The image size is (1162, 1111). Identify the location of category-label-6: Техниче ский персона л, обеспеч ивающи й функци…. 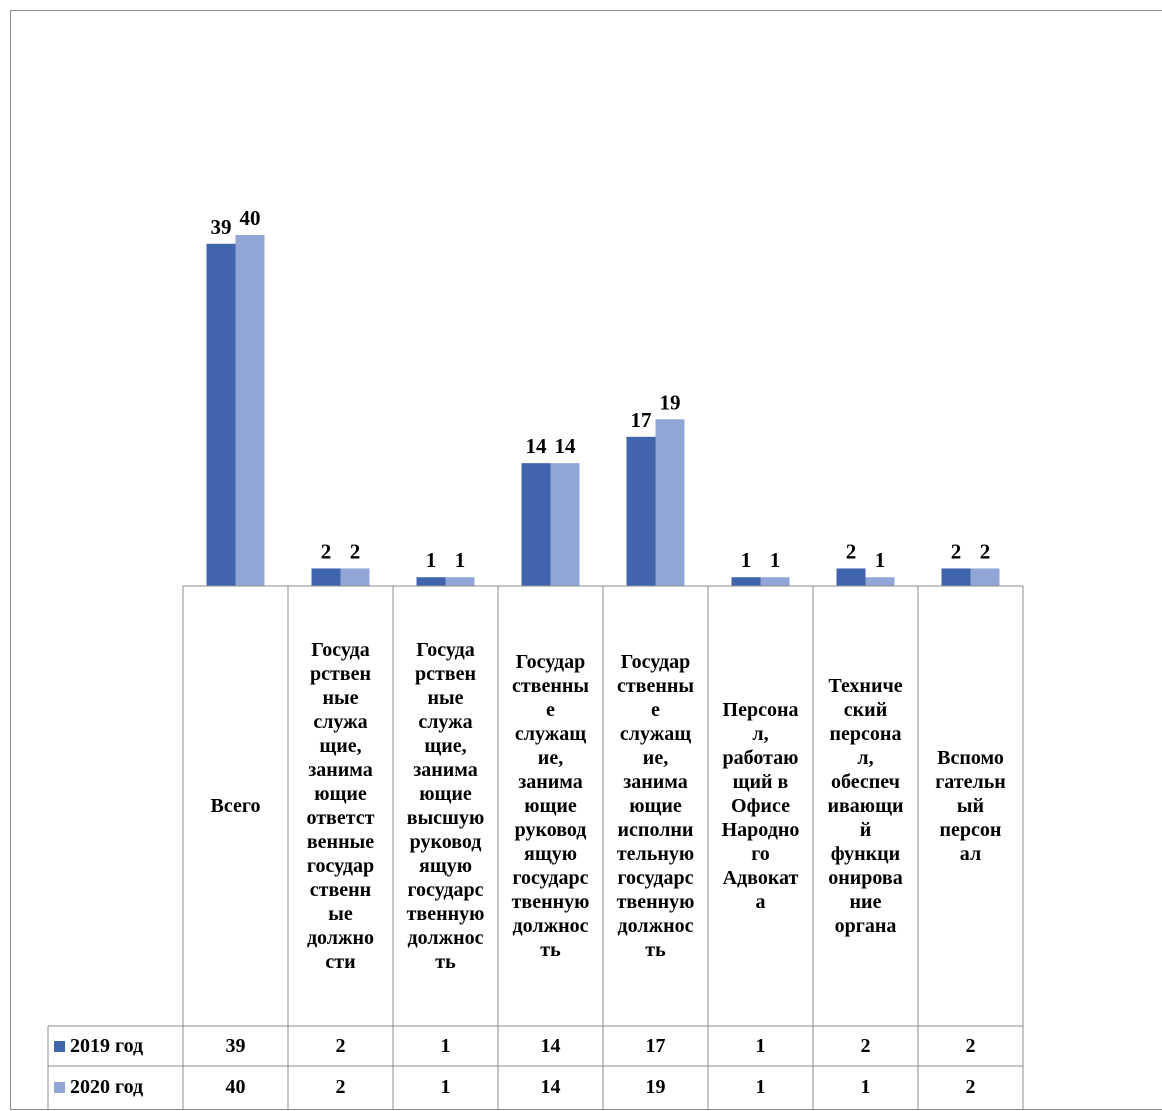
(865, 806).